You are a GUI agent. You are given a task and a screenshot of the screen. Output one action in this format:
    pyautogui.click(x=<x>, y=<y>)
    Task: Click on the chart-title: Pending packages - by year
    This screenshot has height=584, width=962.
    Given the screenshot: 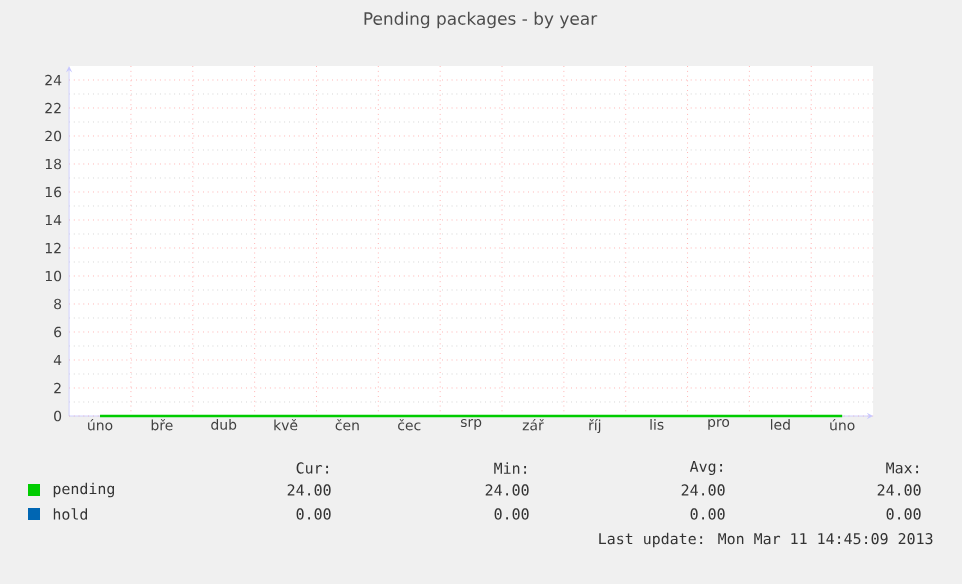 What is the action you would take?
    pyautogui.click(x=481, y=20)
    